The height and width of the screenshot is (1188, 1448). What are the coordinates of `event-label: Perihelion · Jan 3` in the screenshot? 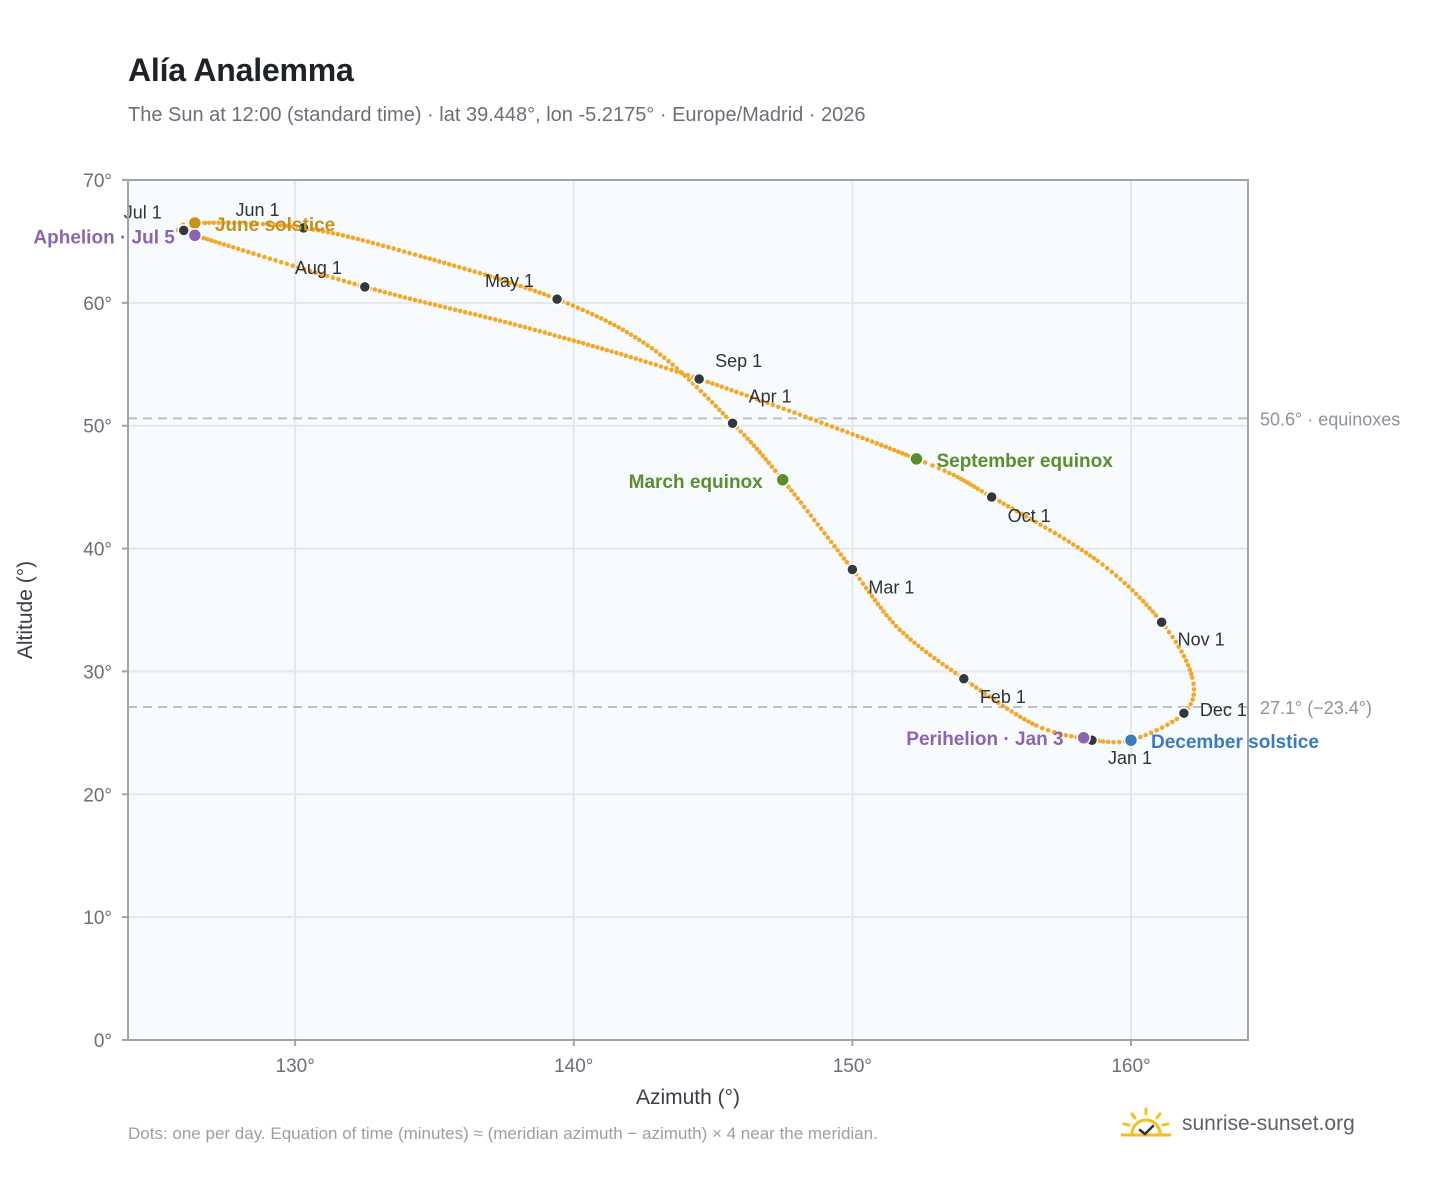 It's located at (984, 739).